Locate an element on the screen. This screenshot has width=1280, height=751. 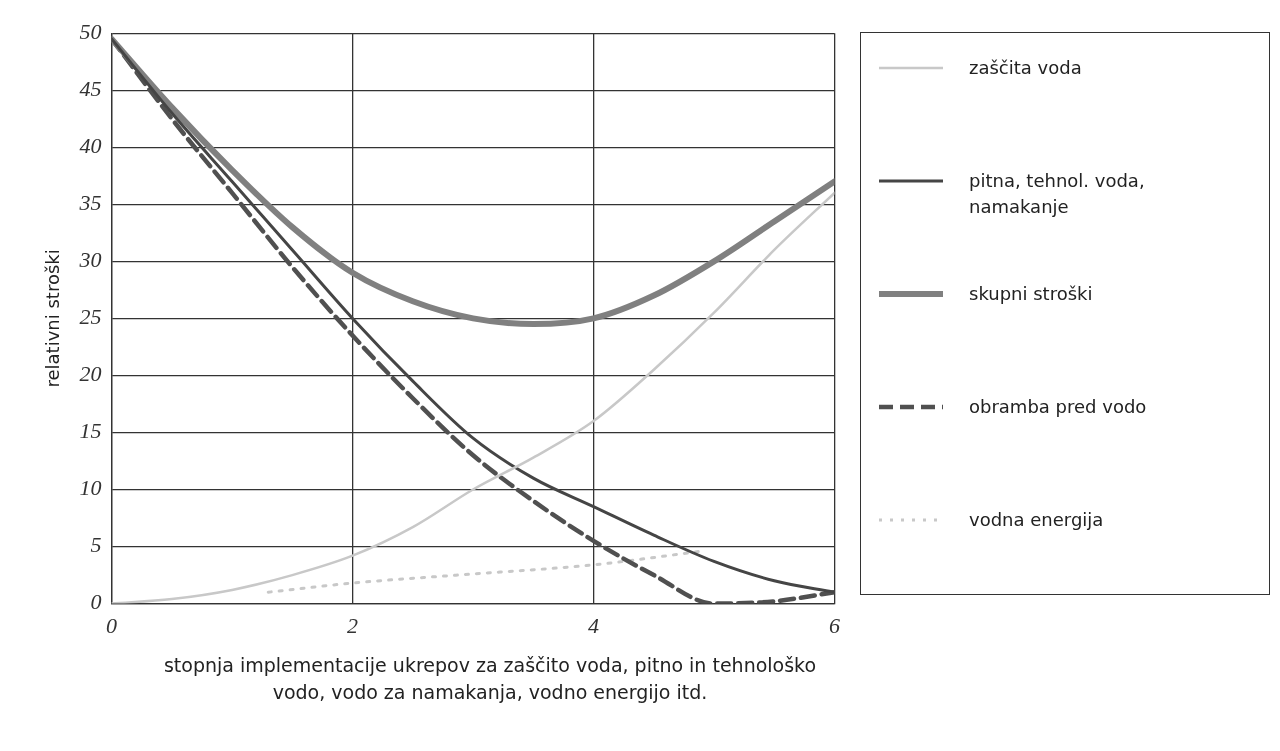
y-tick-label: 15 is located at coordinates (90, 431).